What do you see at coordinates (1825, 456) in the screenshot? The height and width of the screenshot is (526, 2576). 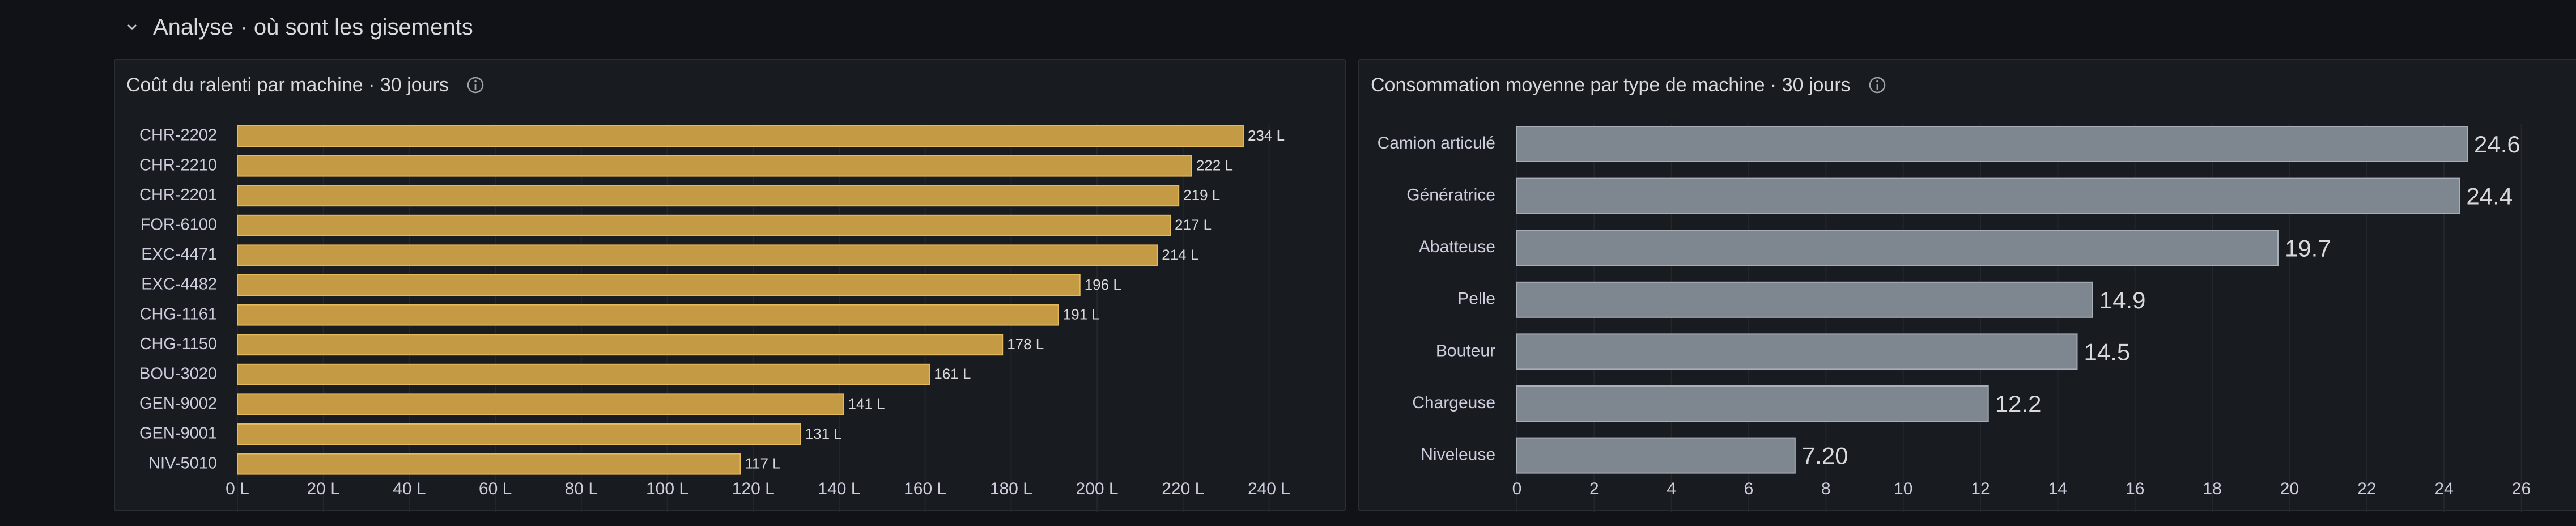 I see `value-label: 7.20` at bounding box center [1825, 456].